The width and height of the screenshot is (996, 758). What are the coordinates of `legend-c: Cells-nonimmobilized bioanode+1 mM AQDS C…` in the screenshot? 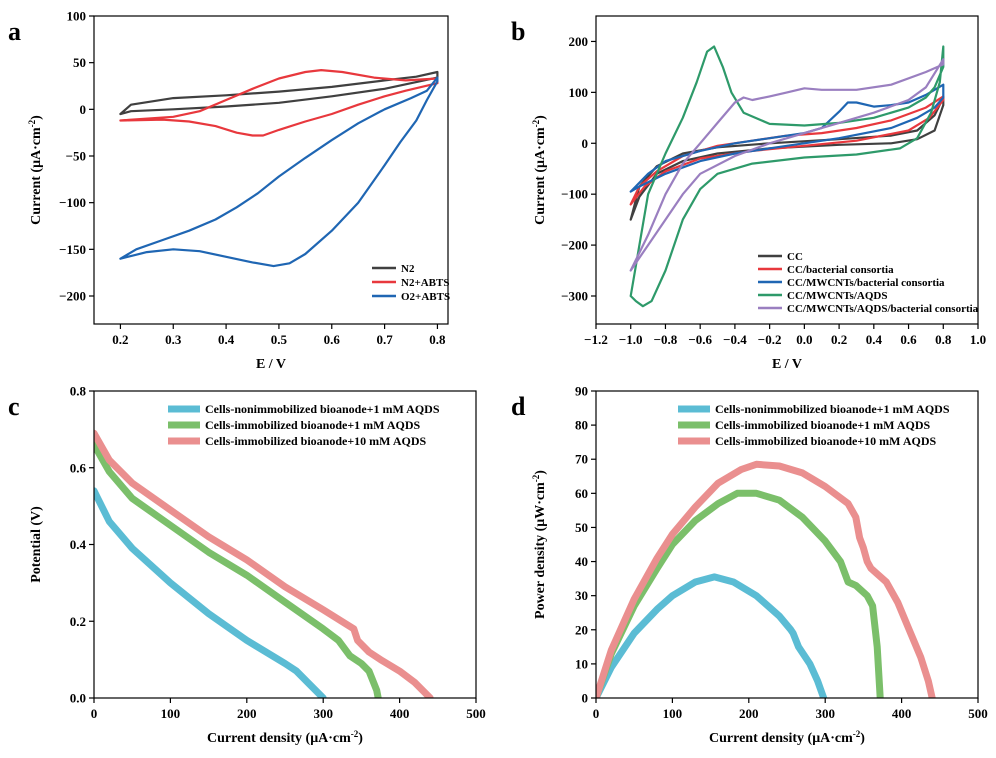 It's located at (304, 425).